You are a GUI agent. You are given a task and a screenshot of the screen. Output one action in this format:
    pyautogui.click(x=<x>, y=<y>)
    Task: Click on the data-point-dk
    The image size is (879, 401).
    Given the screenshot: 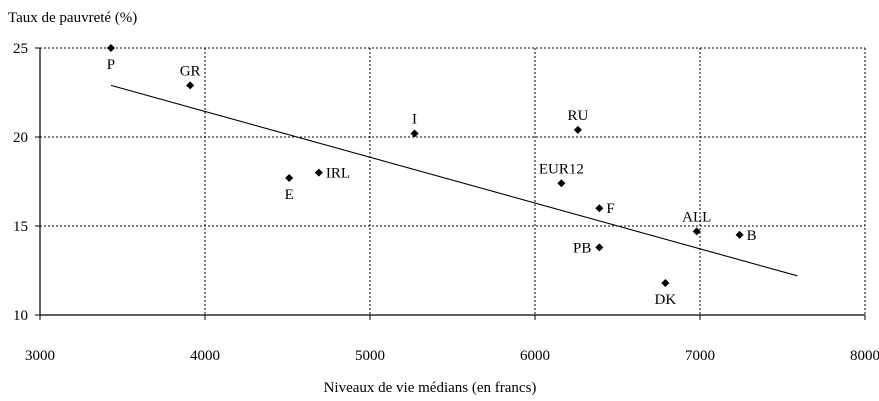 What is the action you would take?
    pyautogui.click(x=665, y=282)
    